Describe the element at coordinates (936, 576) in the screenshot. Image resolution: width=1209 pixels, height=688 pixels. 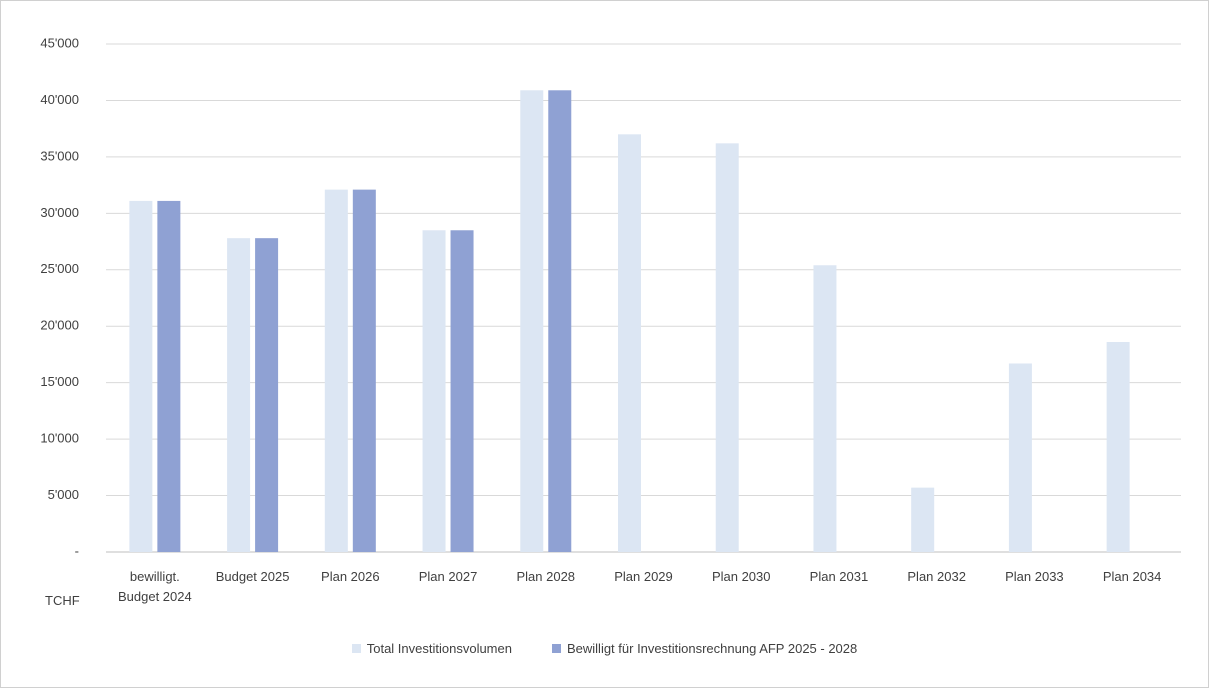
I see `x-tick-label: Plan 2032` at that location.